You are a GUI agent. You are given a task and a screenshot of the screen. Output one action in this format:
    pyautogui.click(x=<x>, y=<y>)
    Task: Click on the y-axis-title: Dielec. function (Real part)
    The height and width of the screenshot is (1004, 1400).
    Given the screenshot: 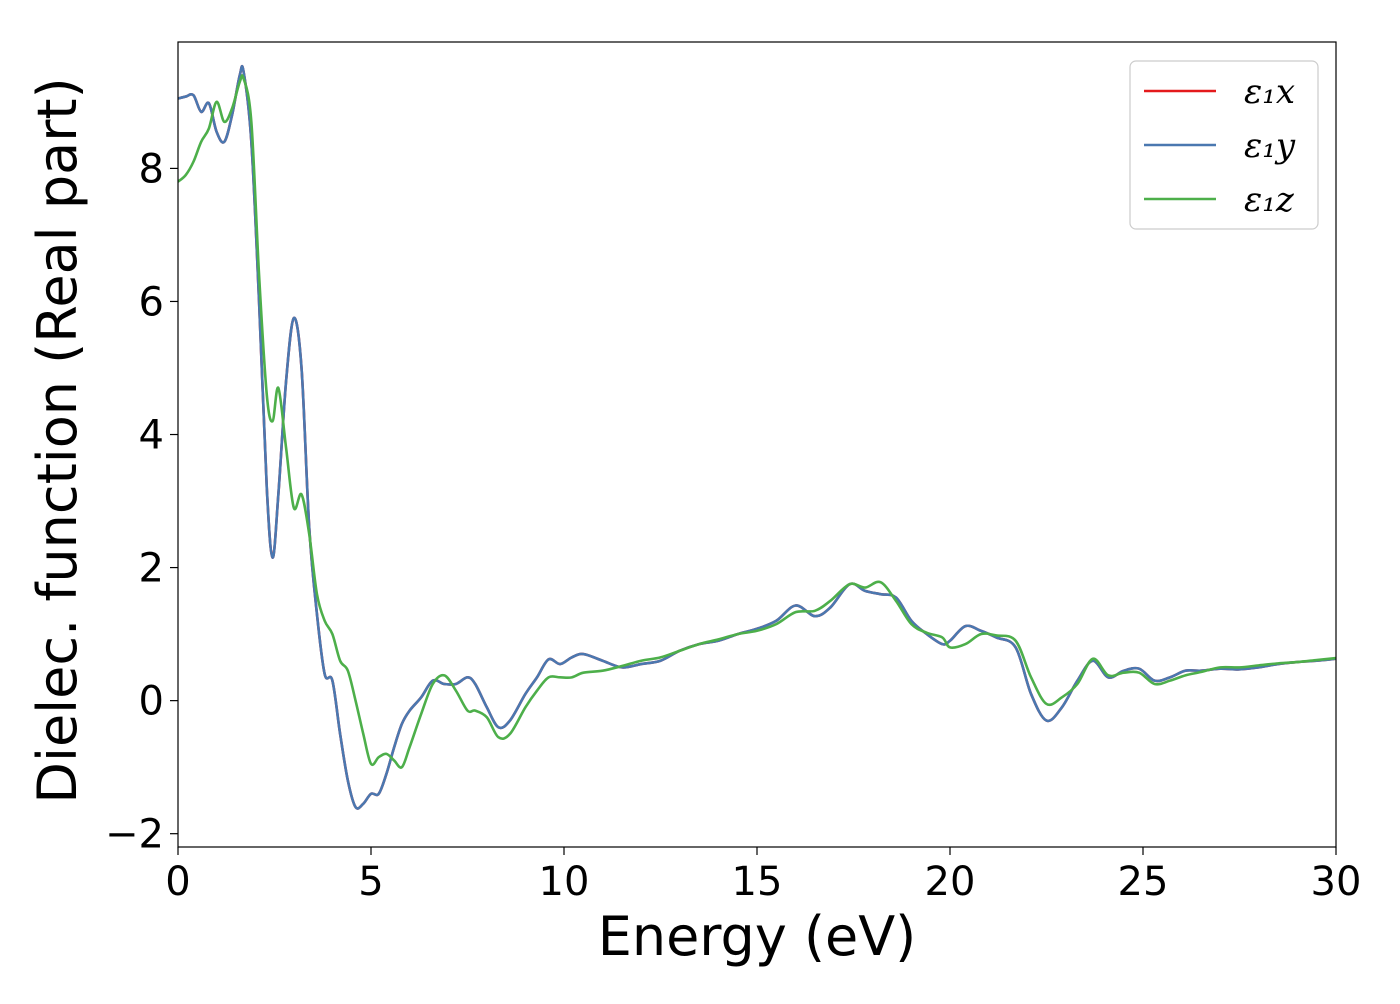 What is the action you would take?
    pyautogui.click(x=57, y=440)
    